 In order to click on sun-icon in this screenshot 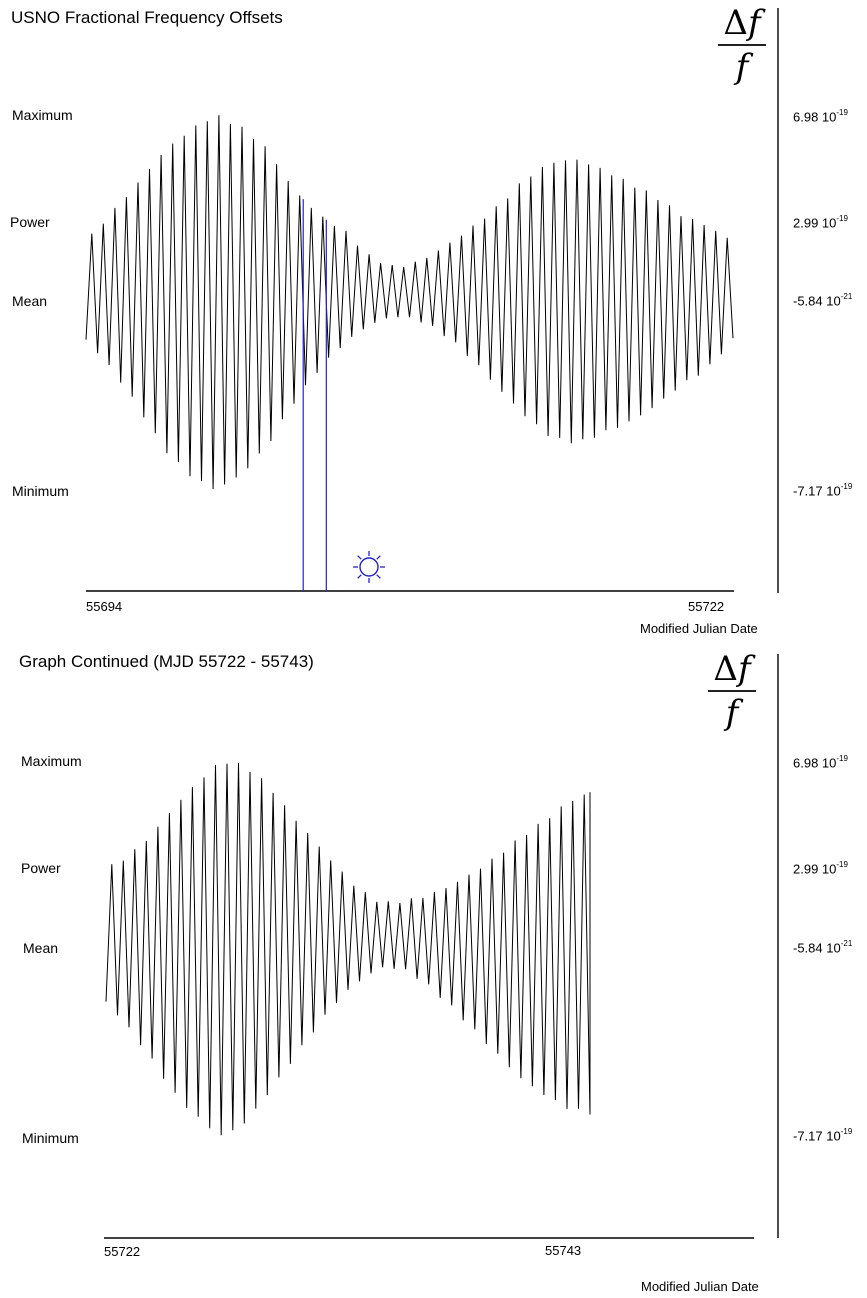, I will do `click(369, 567)`.